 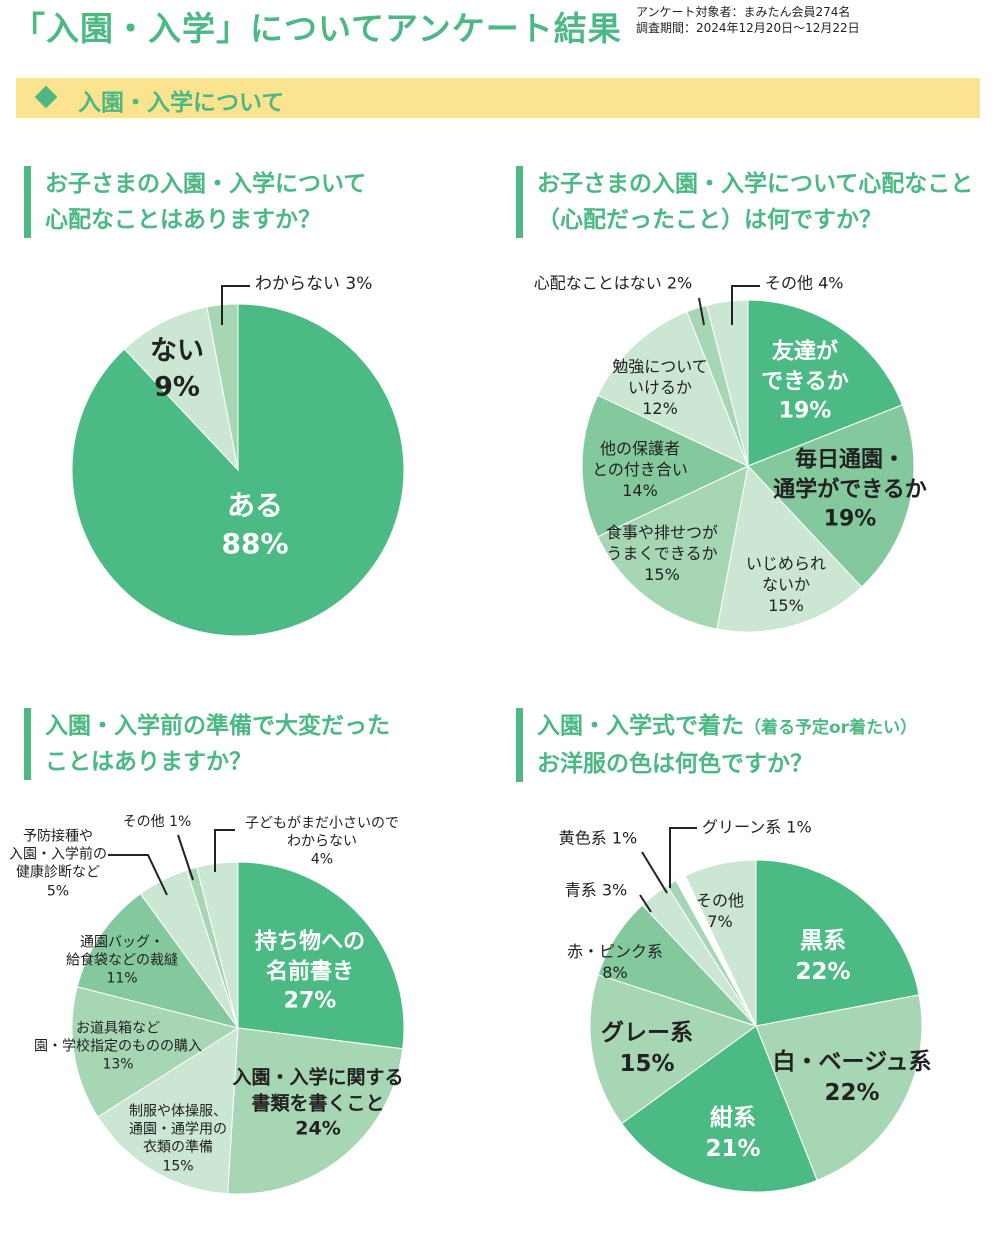 I want to click on slice-label-other: その他 1%, so click(x=157, y=821).